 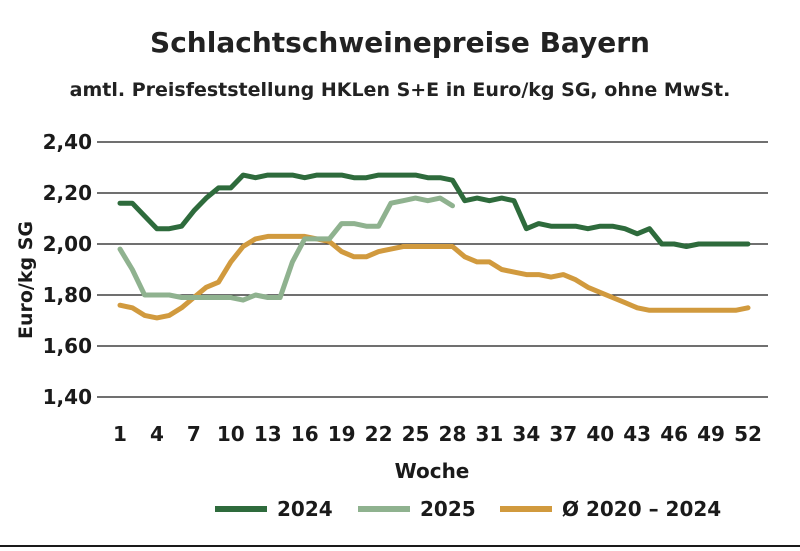 What do you see at coordinates (67, 193) in the screenshot?
I see `y-tick-label: 2,20` at bounding box center [67, 193].